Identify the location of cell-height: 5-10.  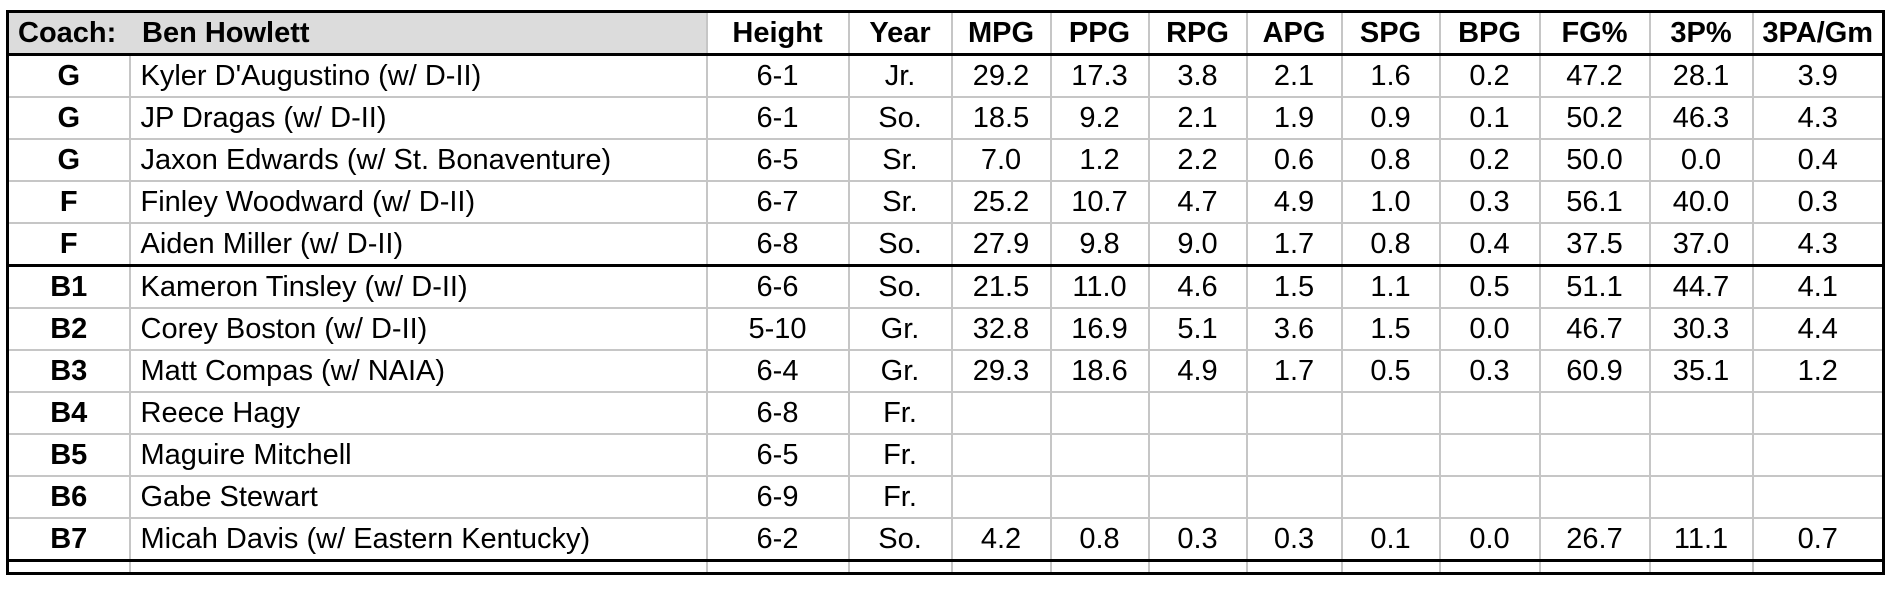
(777, 329).